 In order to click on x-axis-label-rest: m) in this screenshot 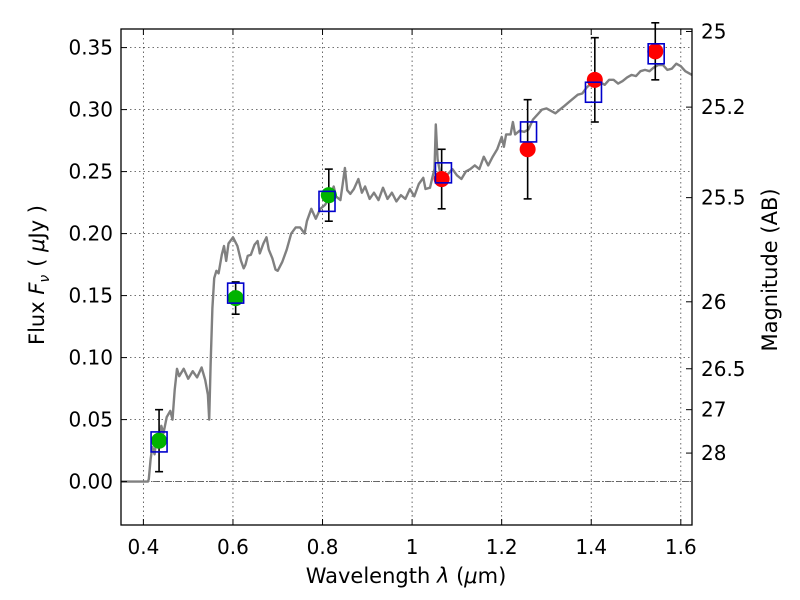, I will do `click(492, 576)`.